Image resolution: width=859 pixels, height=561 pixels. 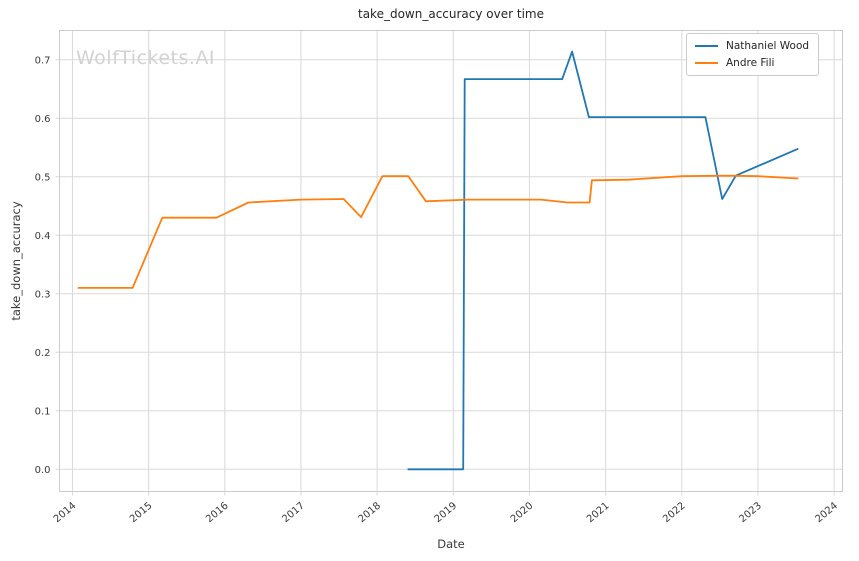 I want to click on x-tick-label: 2017, so click(x=293, y=512).